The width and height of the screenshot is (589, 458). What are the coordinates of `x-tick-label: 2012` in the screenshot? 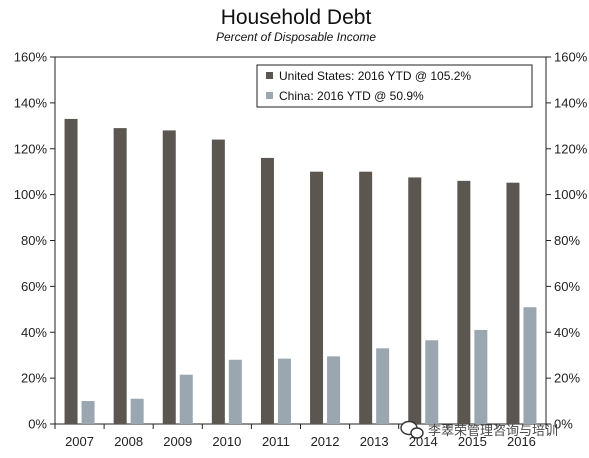 It's located at (325, 441).